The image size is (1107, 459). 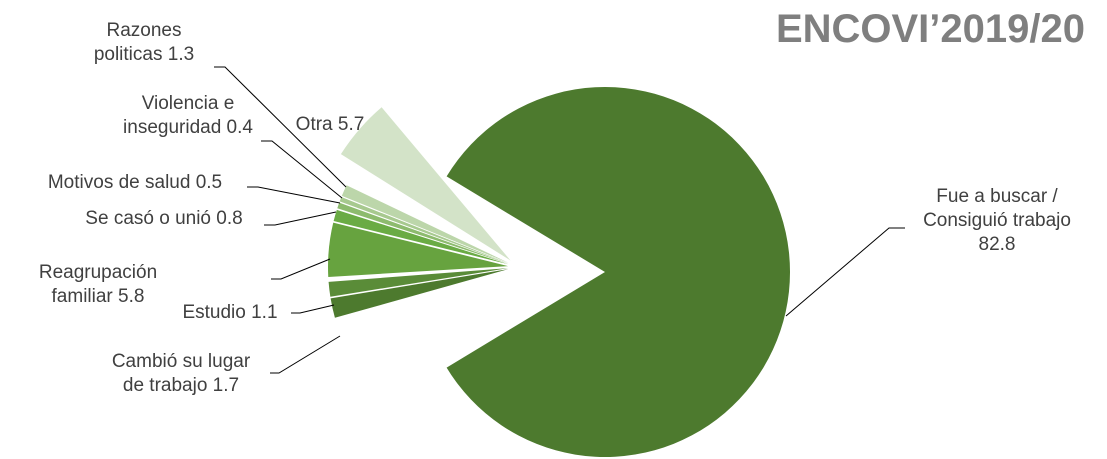 What do you see at coordinates (229, 312) in the screenshot?
I see `slice-label-estudio: Estudio 1.1` at bounding box center [229, 312].